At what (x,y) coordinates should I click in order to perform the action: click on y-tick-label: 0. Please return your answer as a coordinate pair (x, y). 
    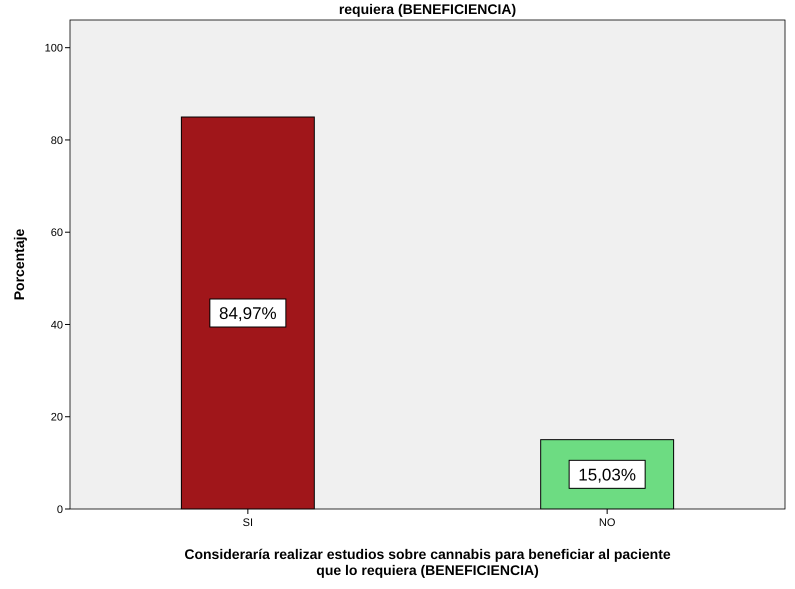
    Looking at the image, I should click on (59, 510).